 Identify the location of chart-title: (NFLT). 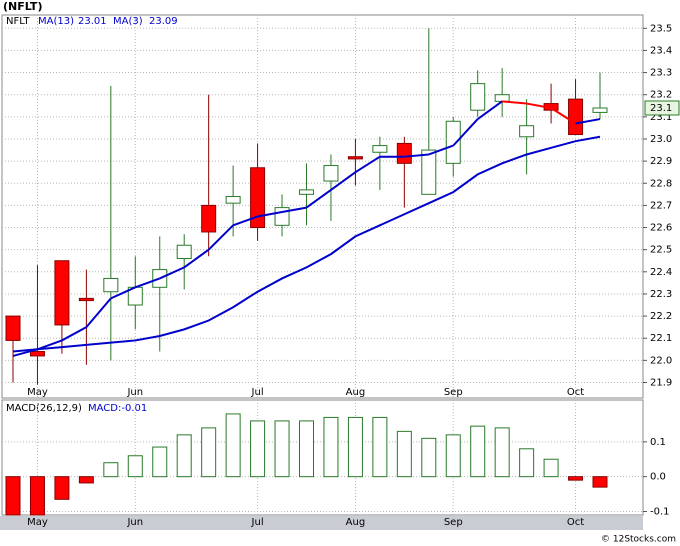
(22, 6).